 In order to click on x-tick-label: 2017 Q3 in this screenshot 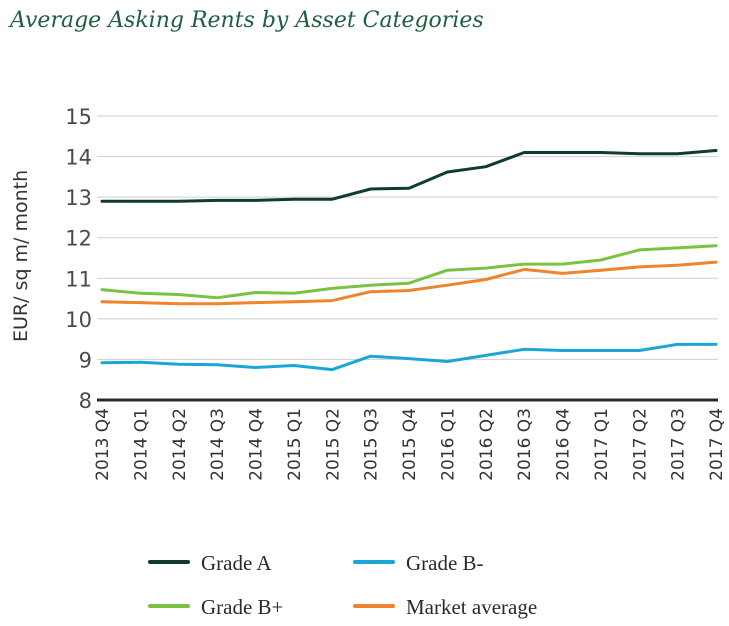, I will do `click(679, 444)`.